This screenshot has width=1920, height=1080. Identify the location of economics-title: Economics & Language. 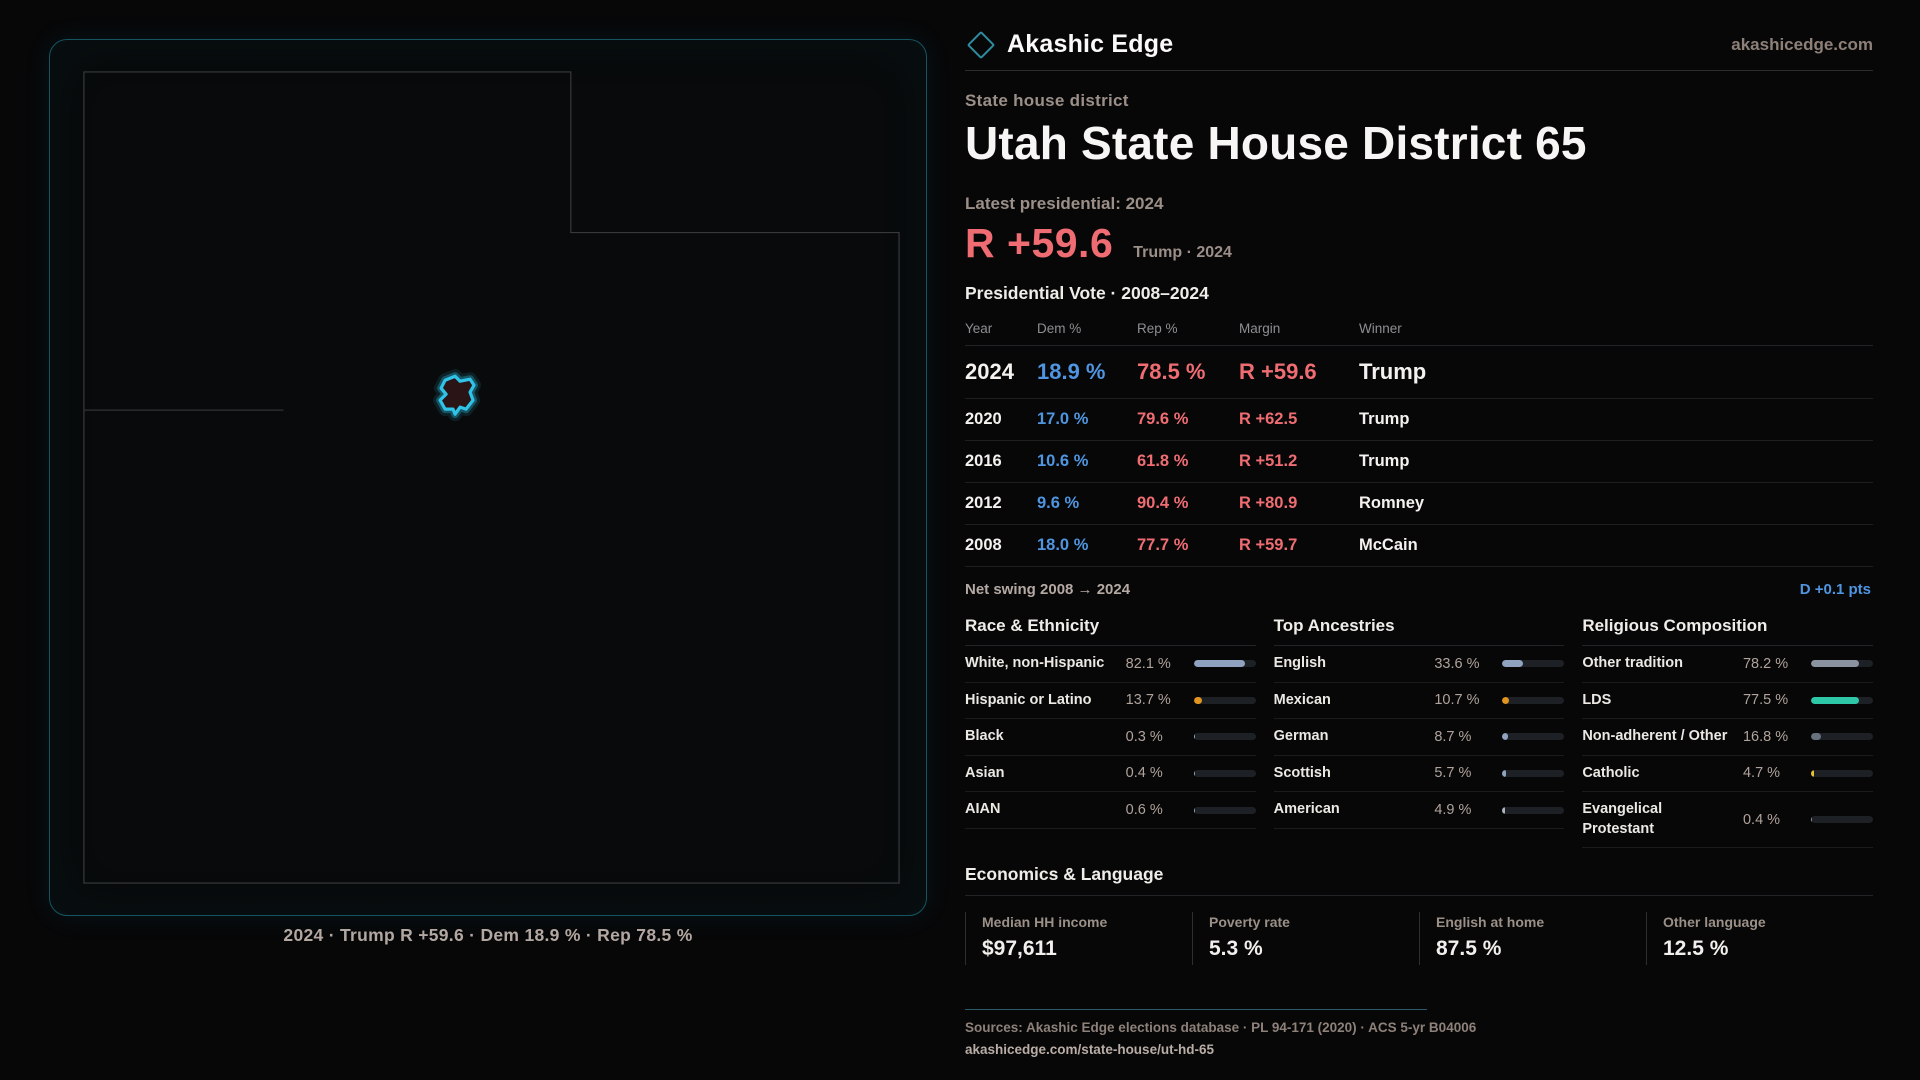
(1419, 880).